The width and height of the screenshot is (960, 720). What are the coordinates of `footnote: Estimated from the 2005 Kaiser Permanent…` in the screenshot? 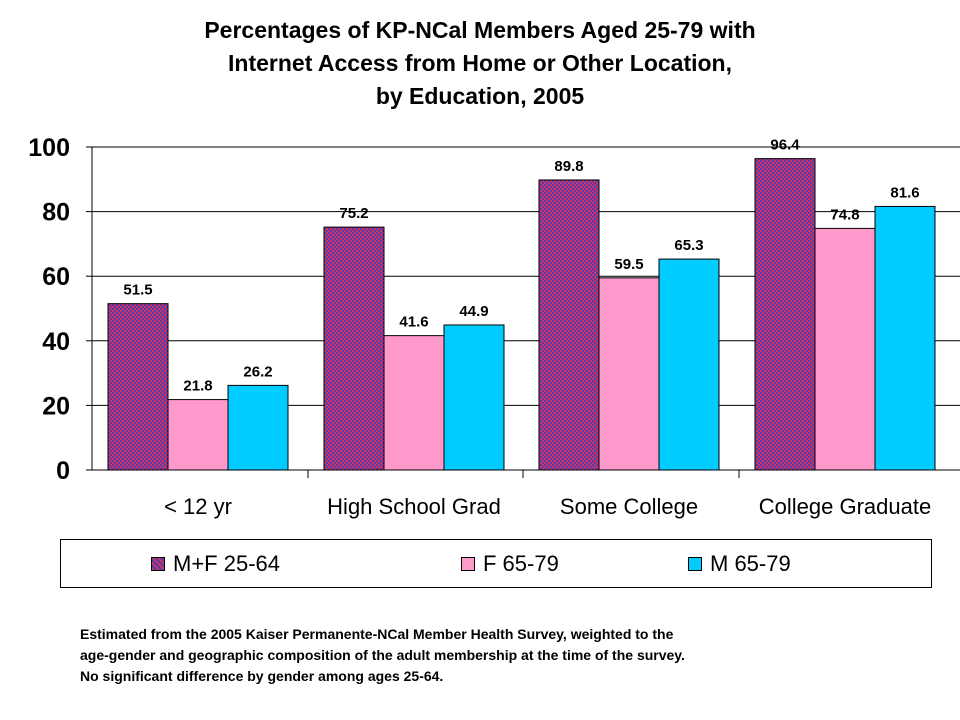 It's located at (510, 655).